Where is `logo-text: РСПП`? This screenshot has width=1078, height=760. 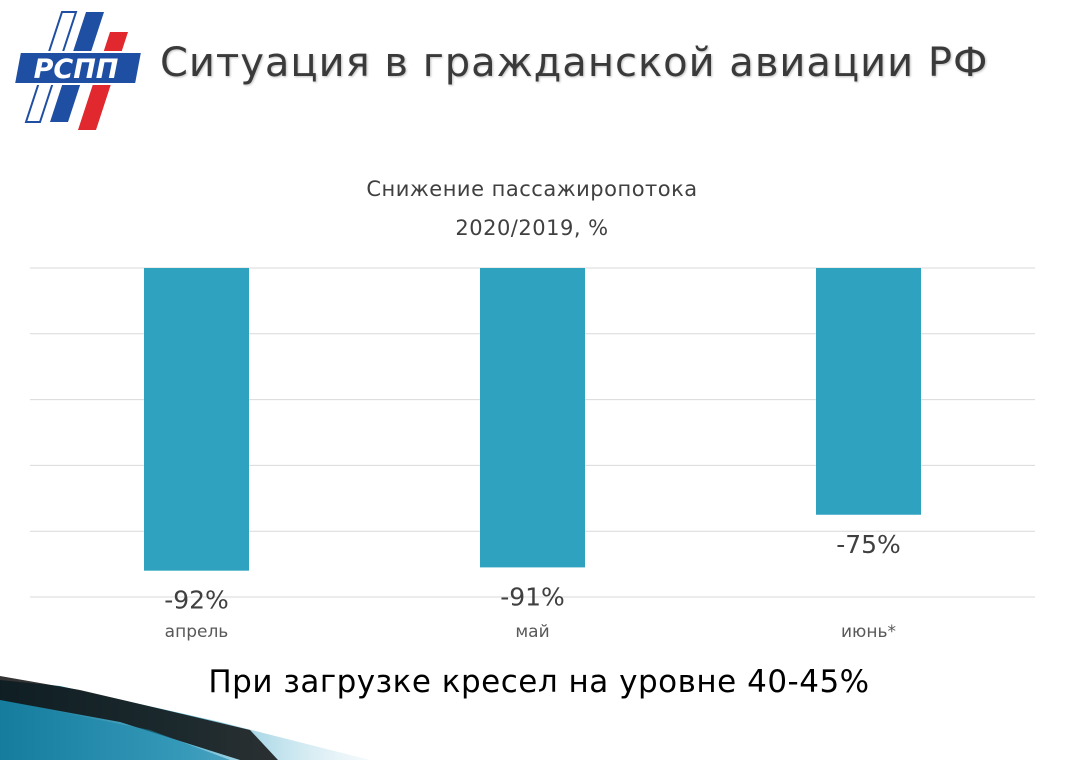
logo-text: РСПП is located at coordinates (76, 69).